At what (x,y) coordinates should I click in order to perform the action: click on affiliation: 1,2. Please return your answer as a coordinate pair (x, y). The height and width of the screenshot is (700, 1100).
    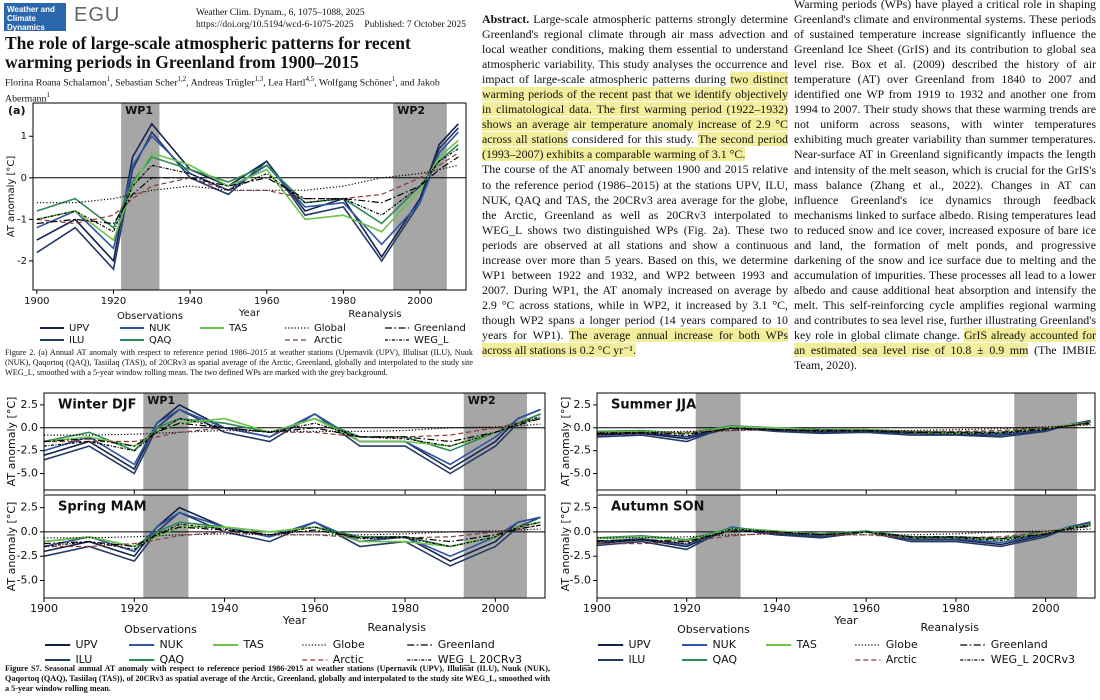
    Looking at the image, I should click on (182, 79).